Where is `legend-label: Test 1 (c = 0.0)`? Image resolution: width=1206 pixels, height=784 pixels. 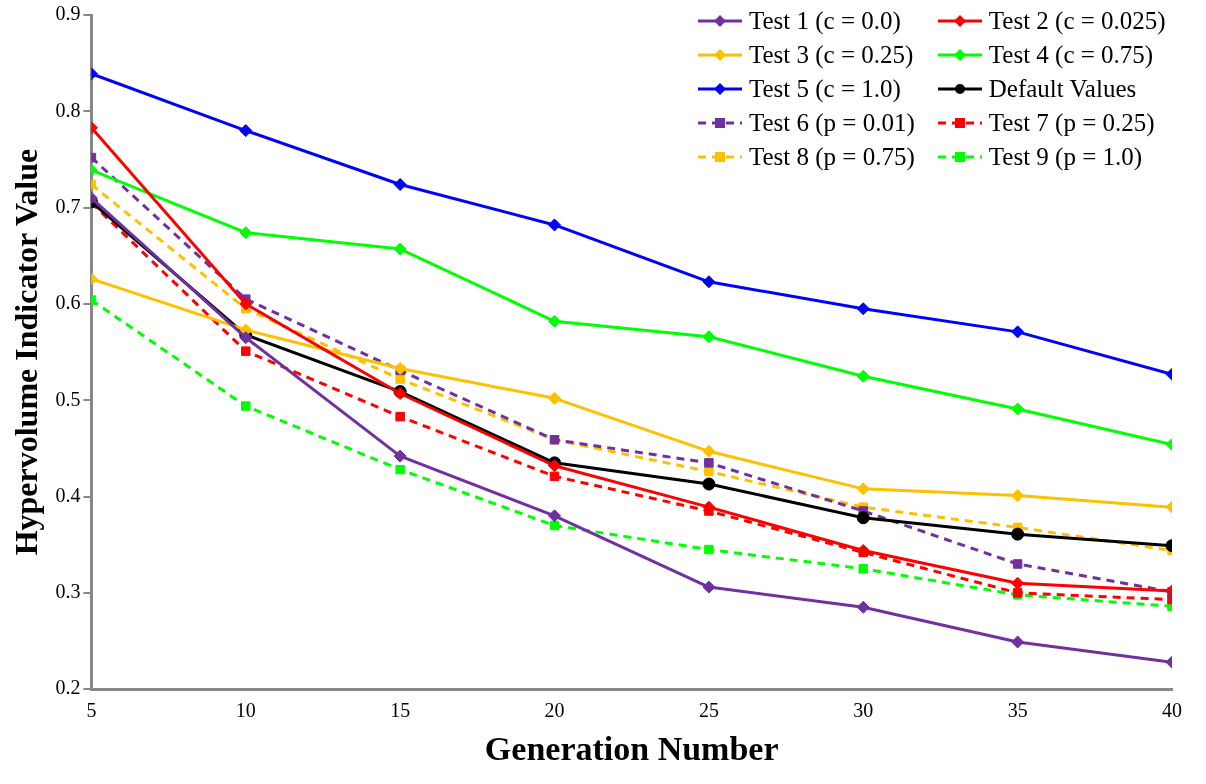 legend-label: Test 1 (c = 0.0) is located at coordinates (825, 21).